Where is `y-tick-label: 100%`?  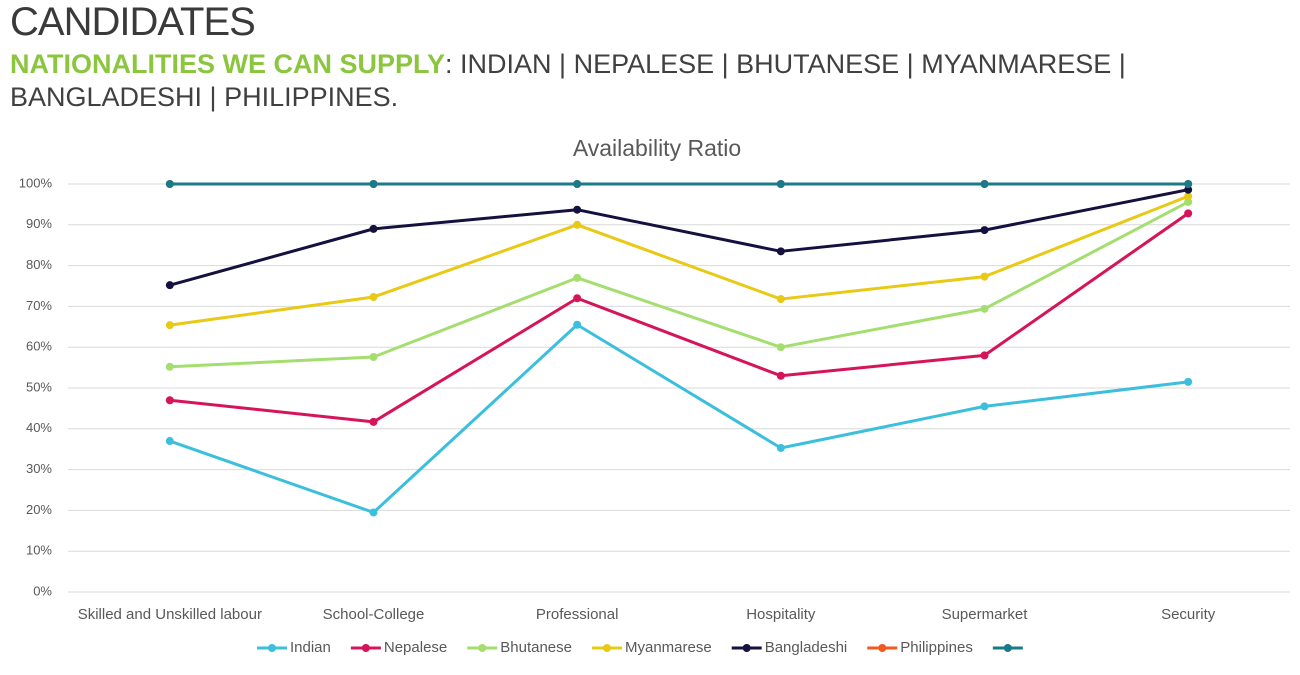 y-tick-label: 100% is located at coordinates (36, 182).